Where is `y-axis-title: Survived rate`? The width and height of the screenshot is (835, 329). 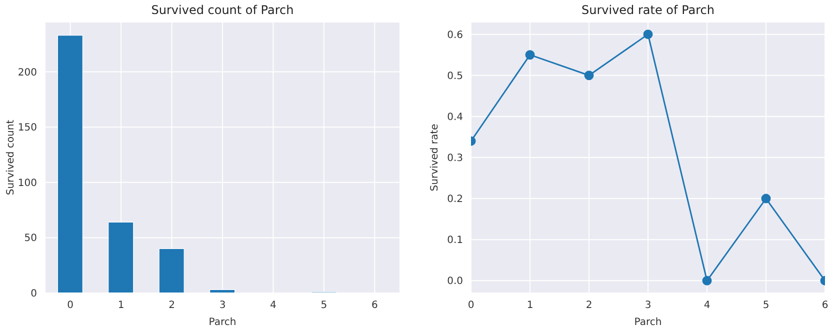
y-axis-title: Survived rate is located at coordinates (435, 158).